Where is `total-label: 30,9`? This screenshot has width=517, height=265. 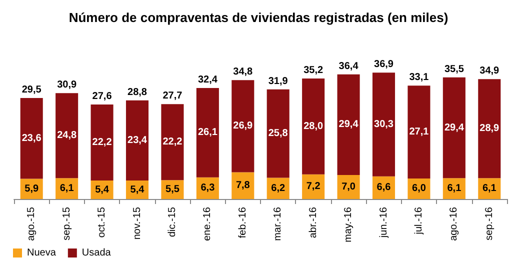
total-label: 30,9 is located at coordinates (67, 85).